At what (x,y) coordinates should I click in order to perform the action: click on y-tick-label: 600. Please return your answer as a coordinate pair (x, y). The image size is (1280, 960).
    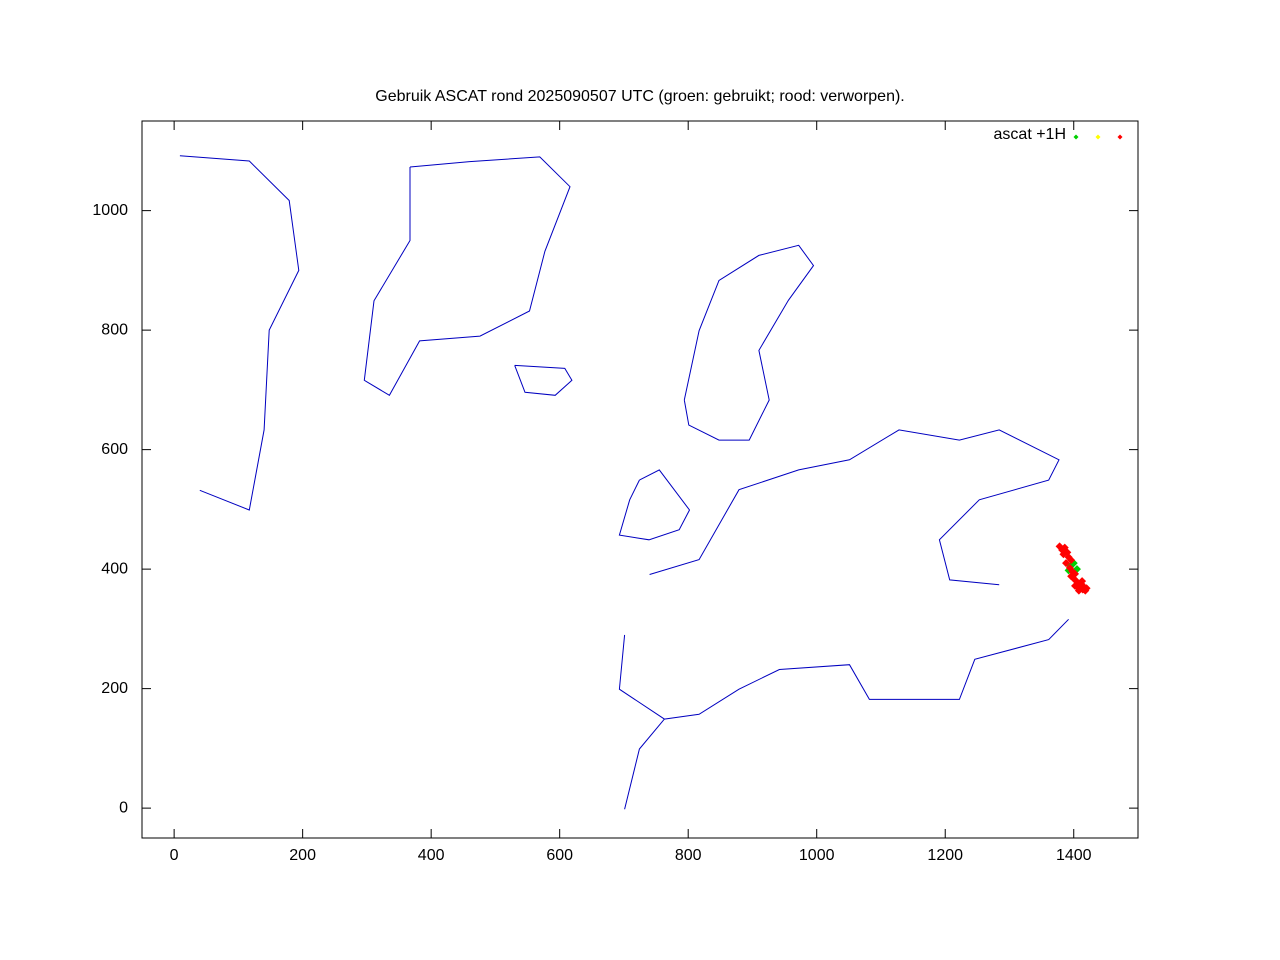
    Looking at the image, I should click on (114, 449).